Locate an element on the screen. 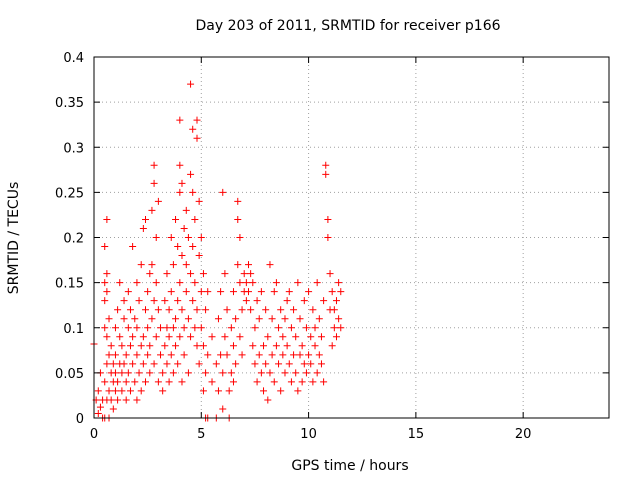 Image resolution: width=640 pixels, height=480 pixels. y-tick-label: 0.25 is located at coordinates (69, 193).